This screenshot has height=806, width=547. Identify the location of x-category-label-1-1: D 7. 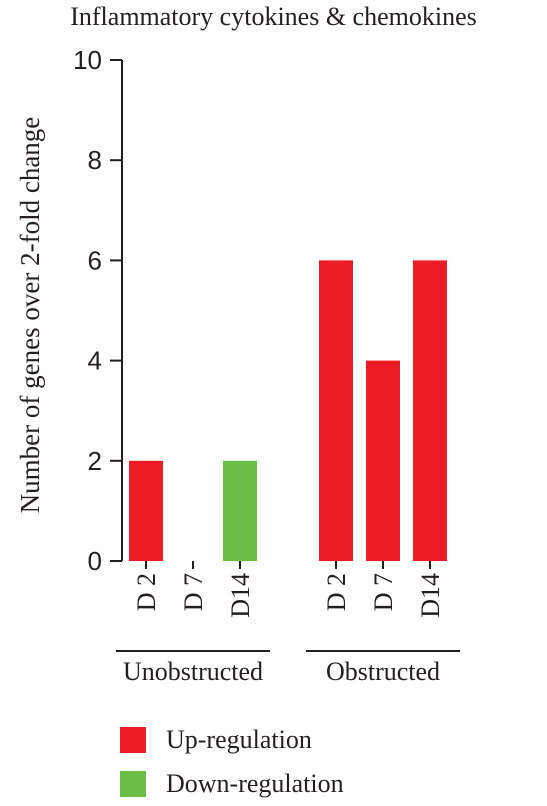
(383, 592).